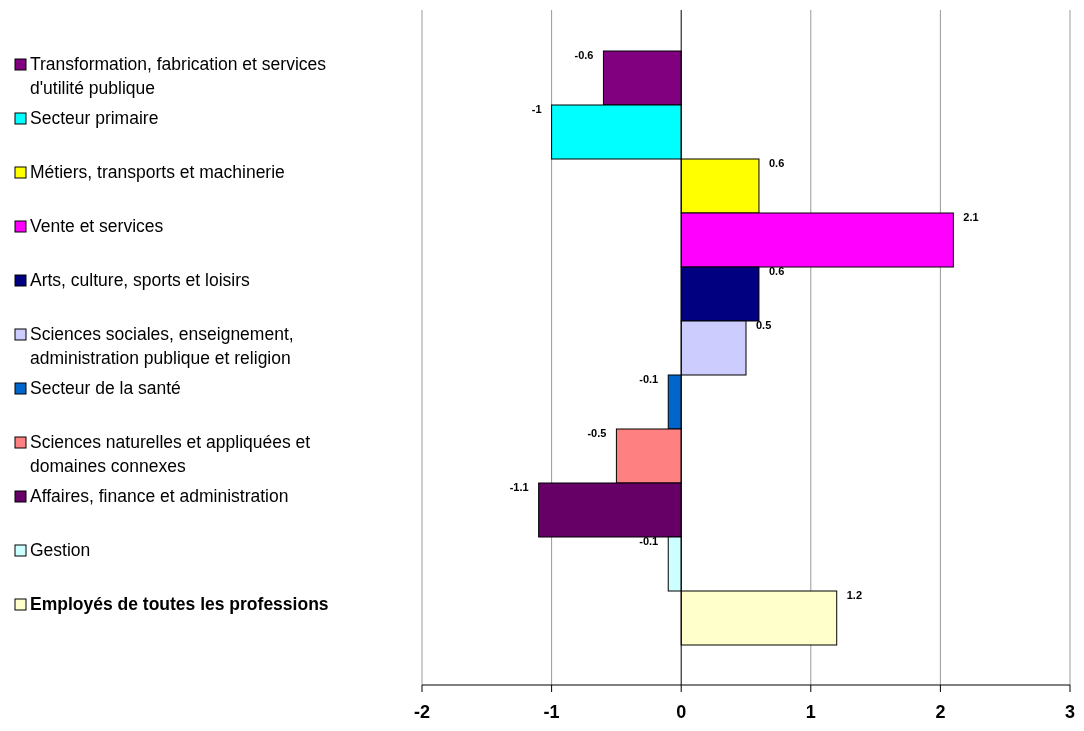  What do you see at coordinates (854, 595) in the screenshot?
I see `data-label: 1.2` at bounding box center [854, 595].